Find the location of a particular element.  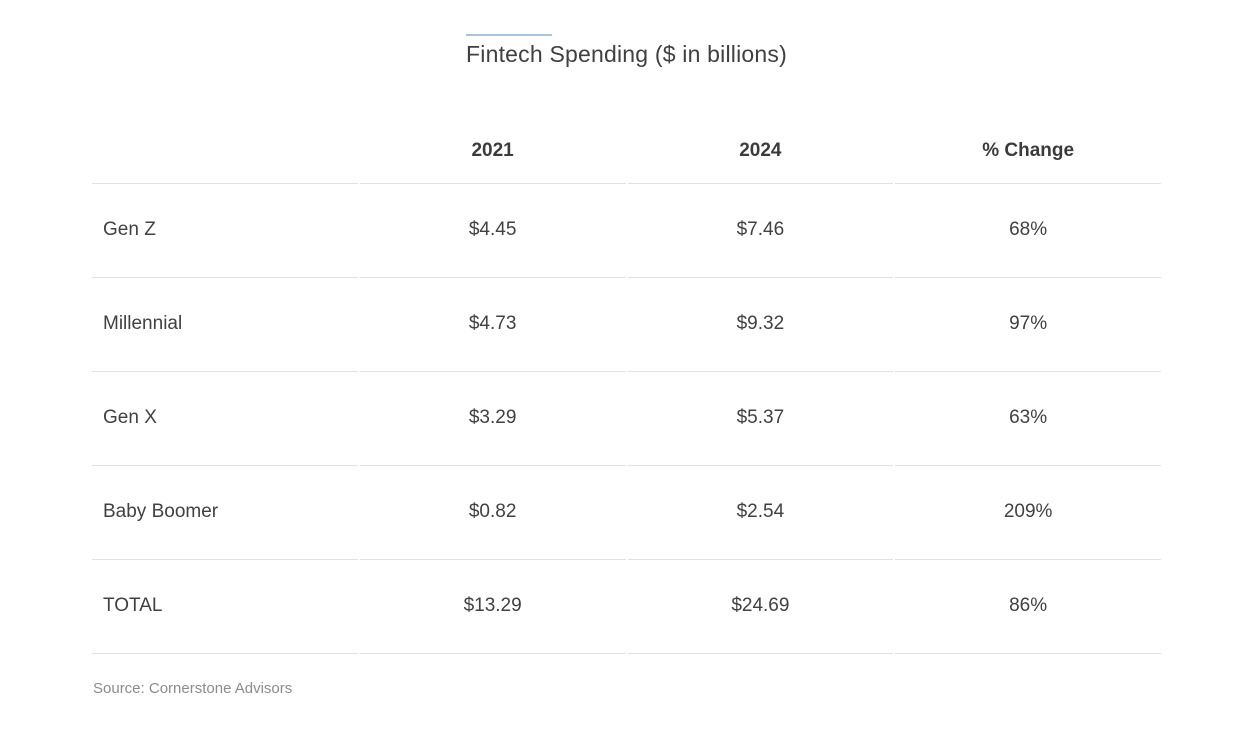

column-header-blank is located at coordinates (225, 151).